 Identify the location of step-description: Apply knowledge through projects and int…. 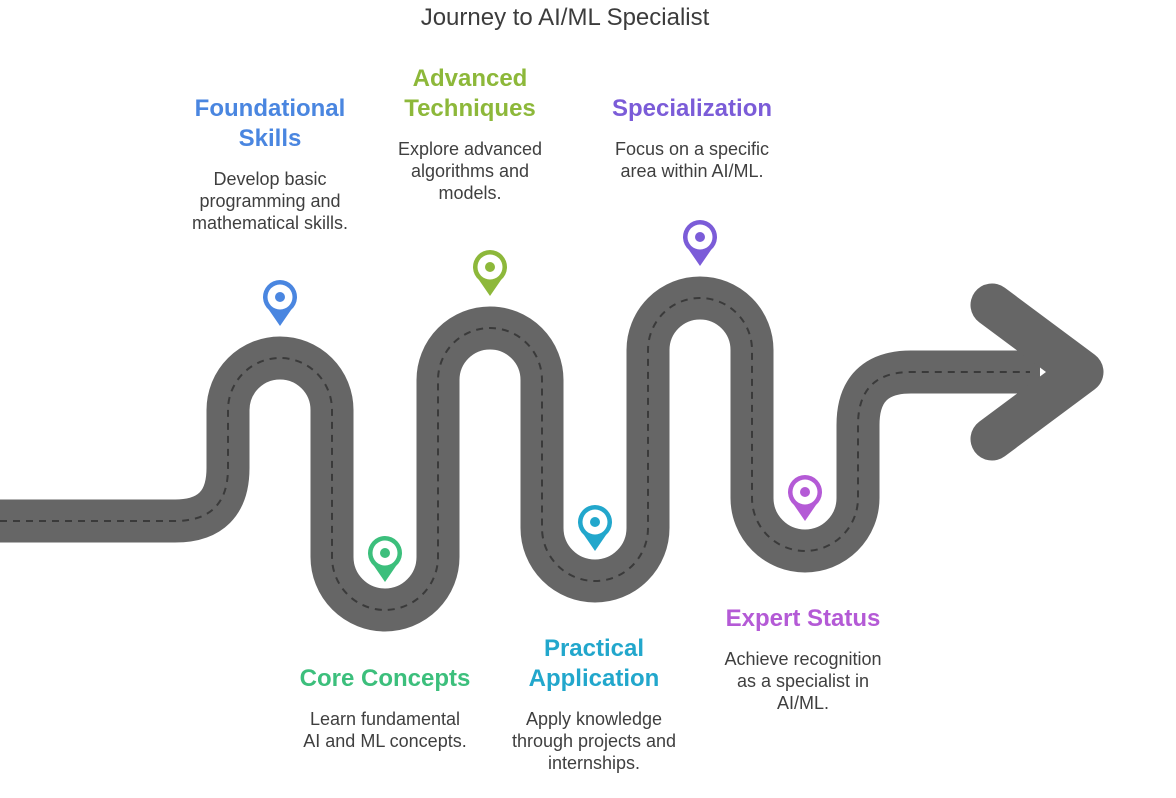
(594, 741).